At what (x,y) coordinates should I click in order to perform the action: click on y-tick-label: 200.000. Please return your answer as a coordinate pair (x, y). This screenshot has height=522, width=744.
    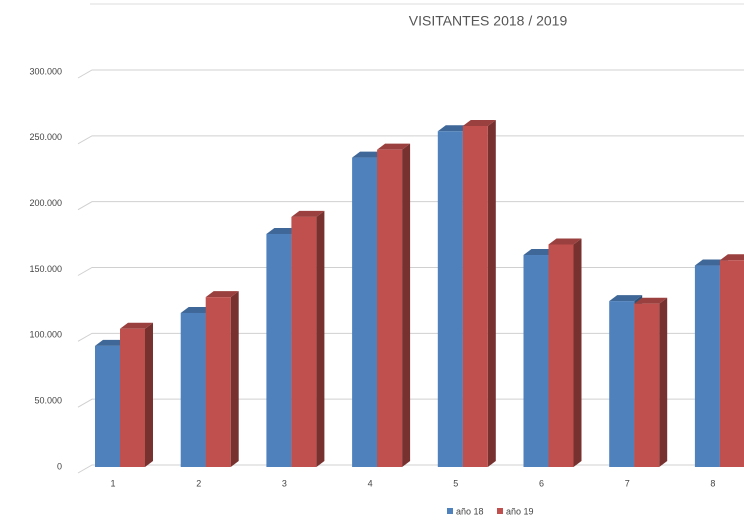
    Looking at the image, I should click on (45, 203).